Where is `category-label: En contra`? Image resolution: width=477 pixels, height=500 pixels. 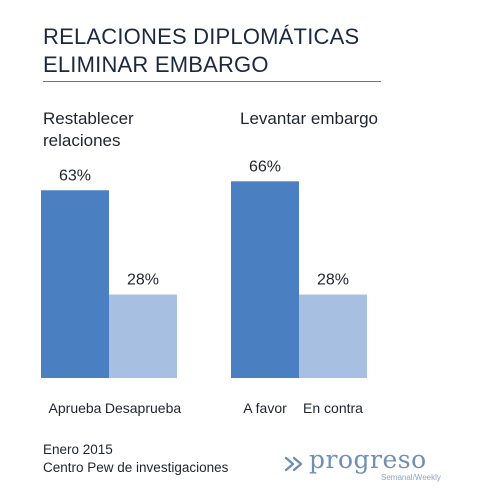 category-label: En contra is located at coordinates (333, 408).